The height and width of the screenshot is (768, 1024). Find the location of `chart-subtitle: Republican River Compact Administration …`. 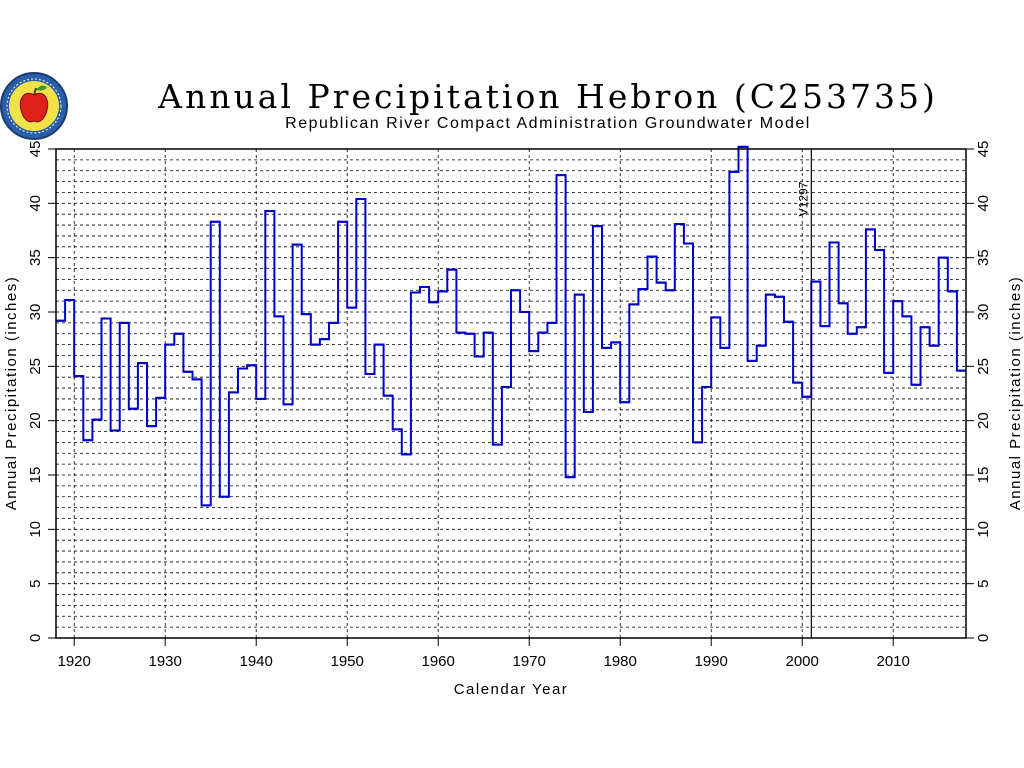

chart-subtitle: Republican River Compact Administration … is located at coordinates (548, 123).